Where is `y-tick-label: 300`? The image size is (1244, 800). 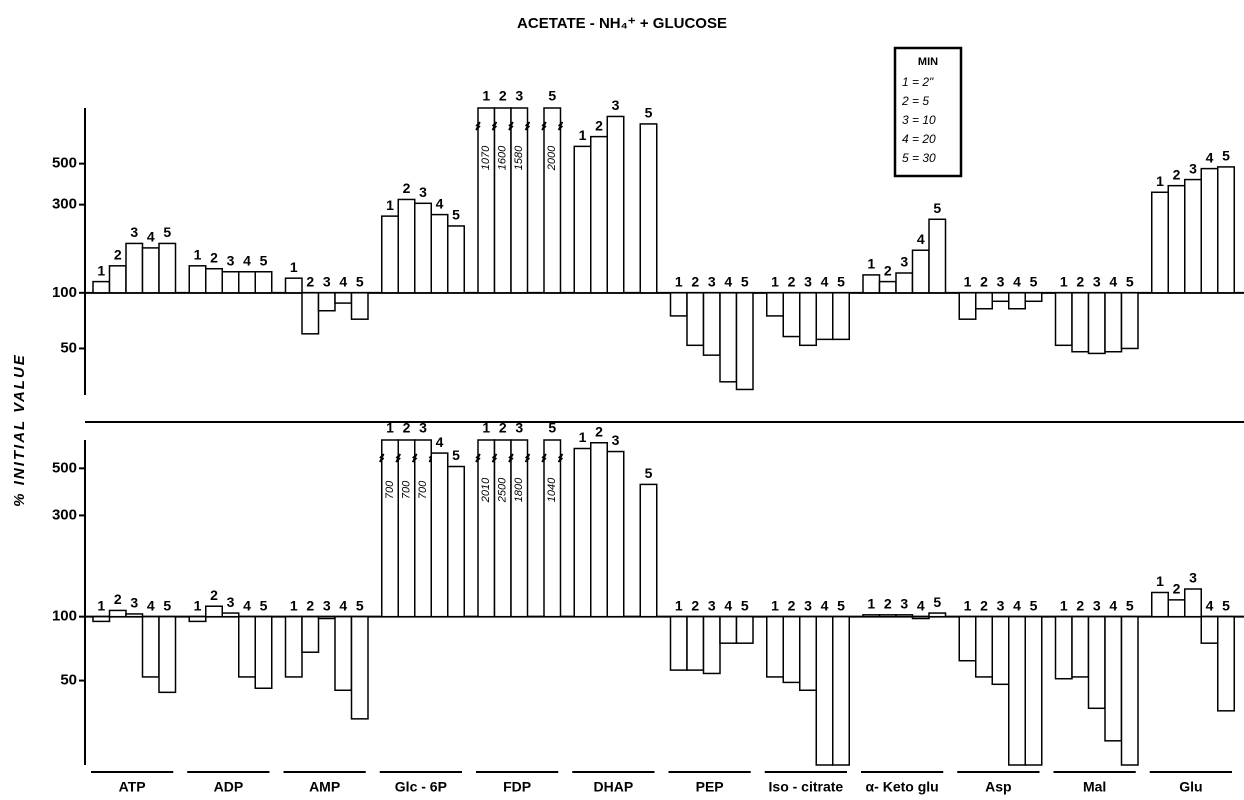
y-tick-label: 300 is located at coordinates (64, 514).